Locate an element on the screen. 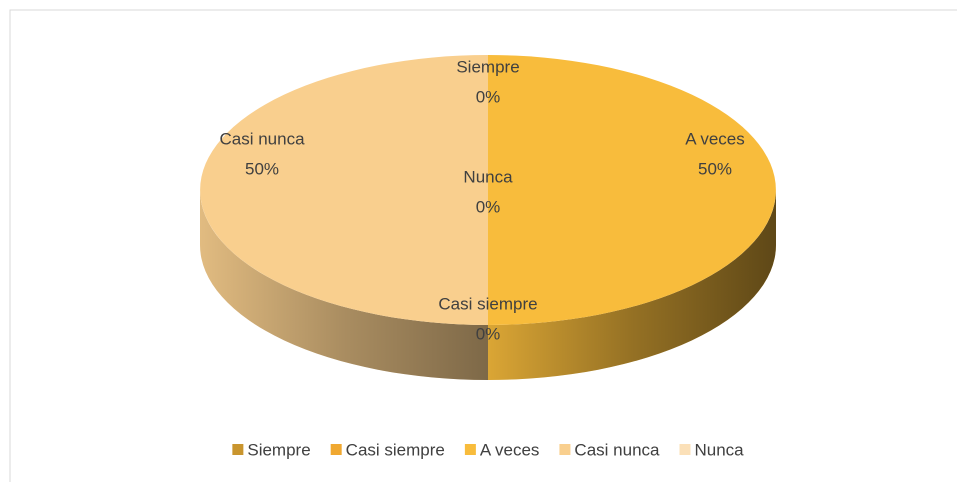 This screenshot has height=482, width=957. data-label-category: Siempre is located at coordinates (487, 66).